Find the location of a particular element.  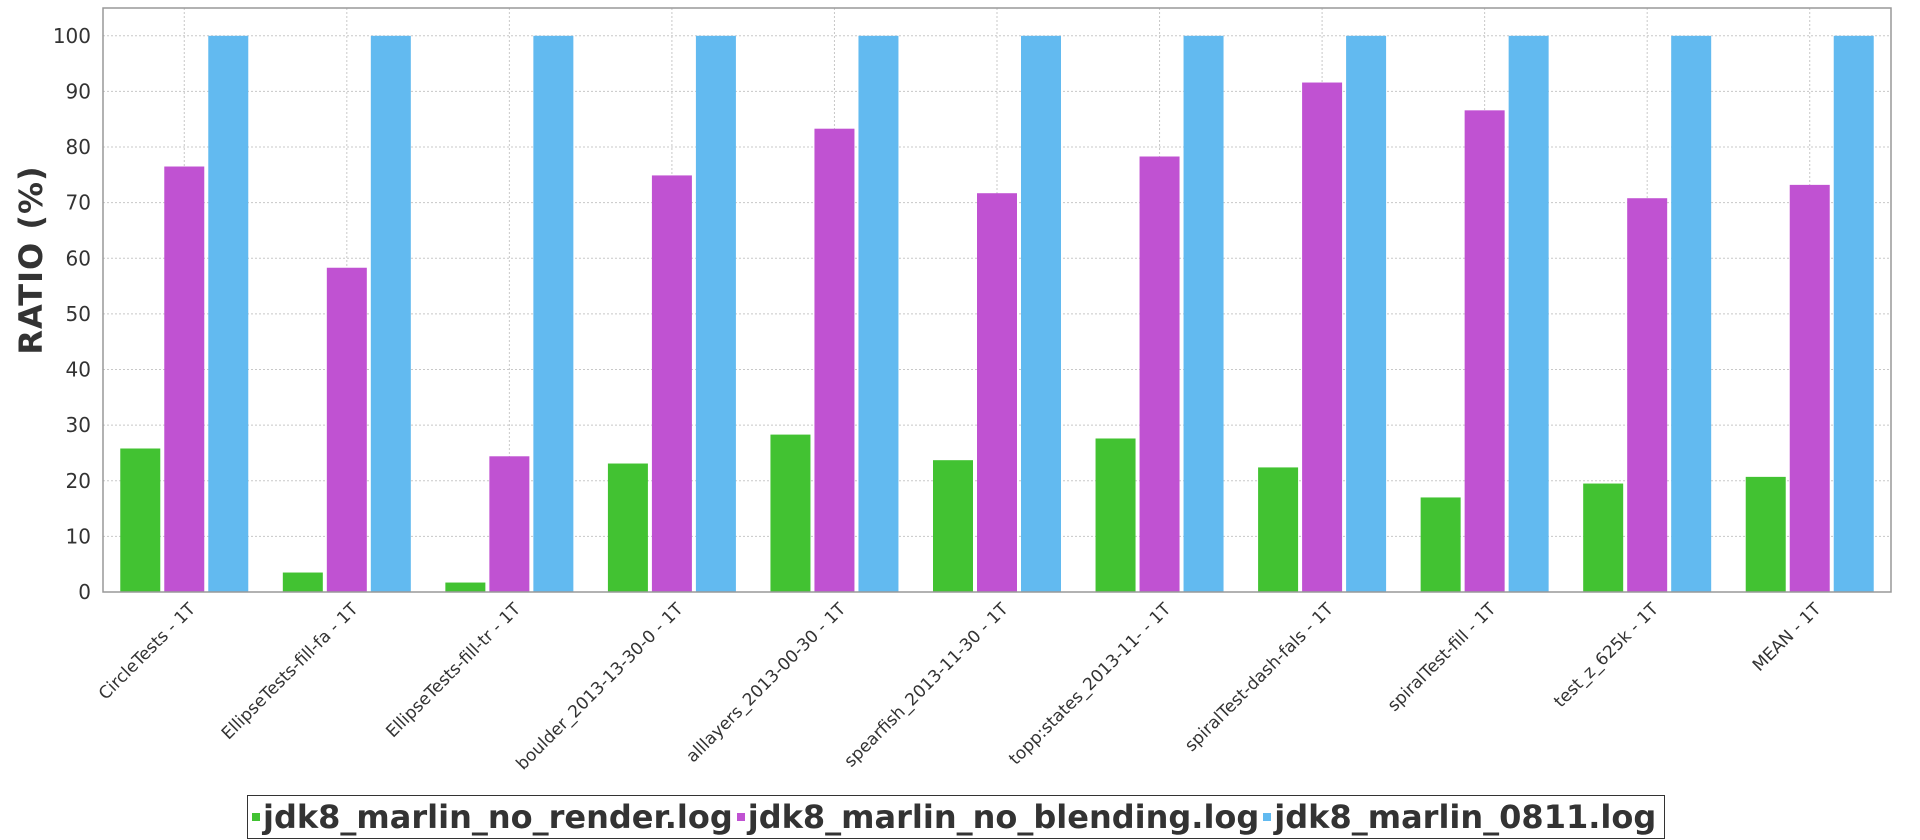

y-tick-label: 100 is located at coordinates (72, 36).